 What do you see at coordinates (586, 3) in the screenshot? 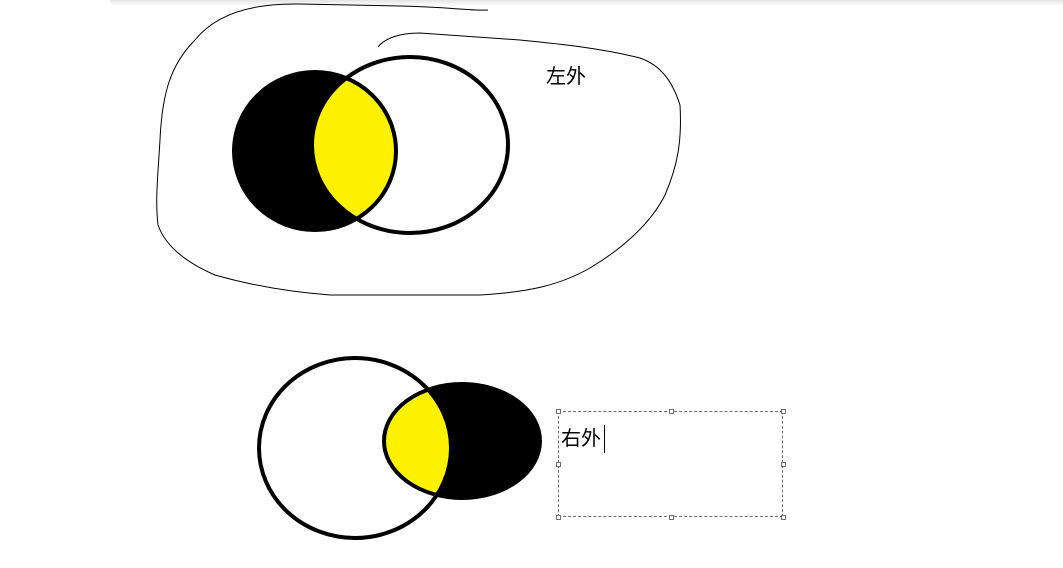
I see `toolbar-shadow` at bounding box center [586, 3].